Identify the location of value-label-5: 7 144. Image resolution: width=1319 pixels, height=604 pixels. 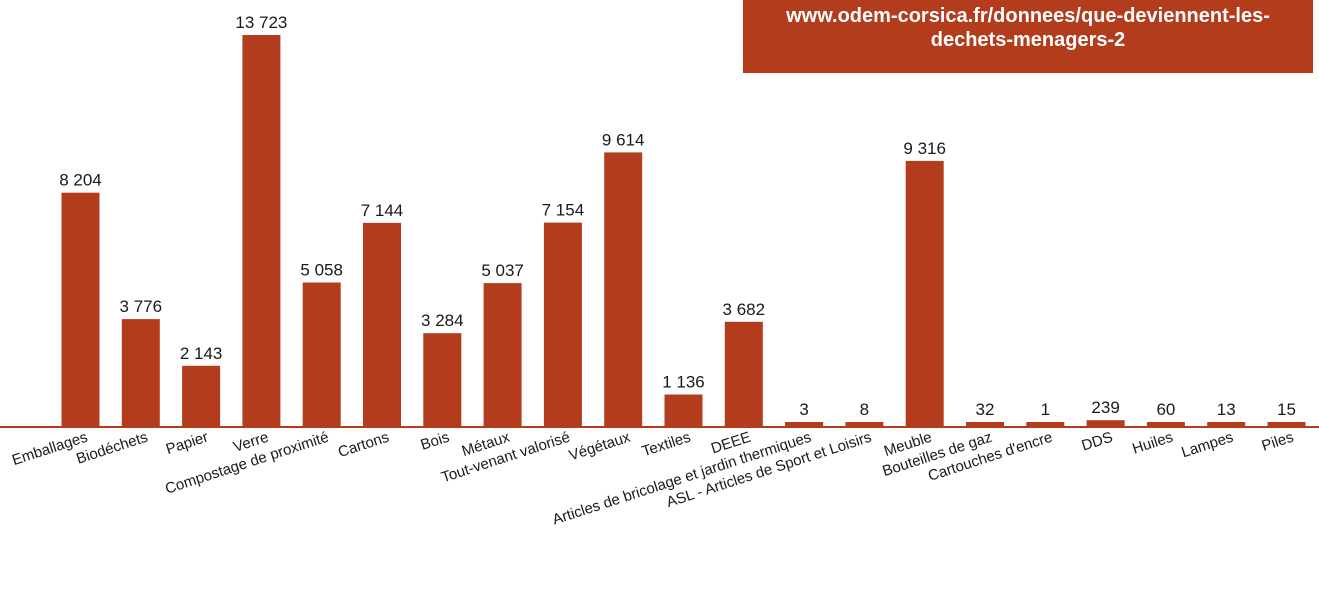
(382, 210).